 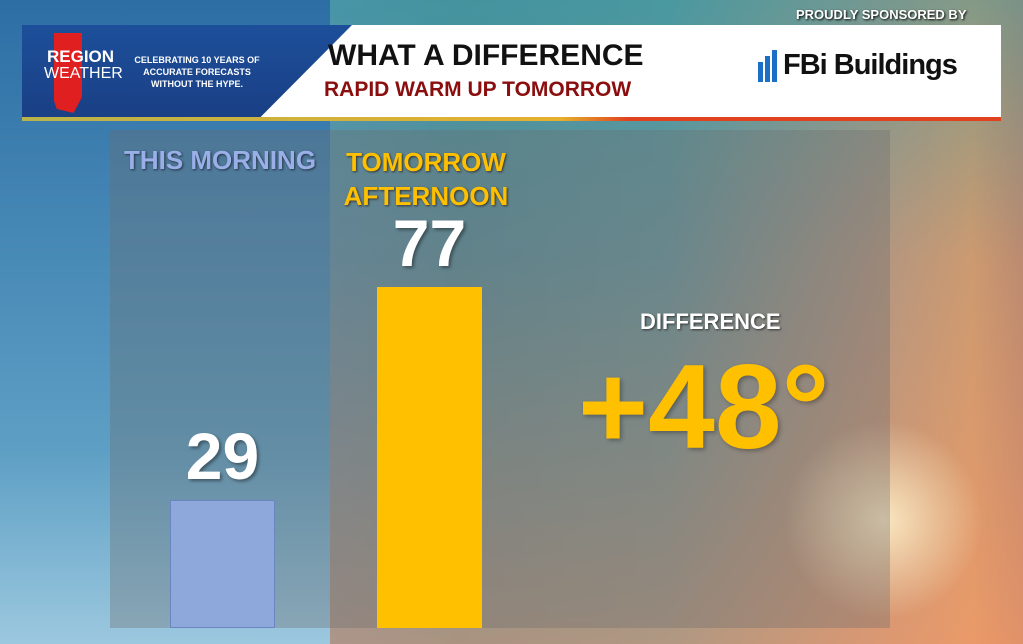 What do you see at coordinates (486, 55) in the screenshot?
I see `page-title: WHAT A DIFFERENCE` at bounding box center [486, 55].